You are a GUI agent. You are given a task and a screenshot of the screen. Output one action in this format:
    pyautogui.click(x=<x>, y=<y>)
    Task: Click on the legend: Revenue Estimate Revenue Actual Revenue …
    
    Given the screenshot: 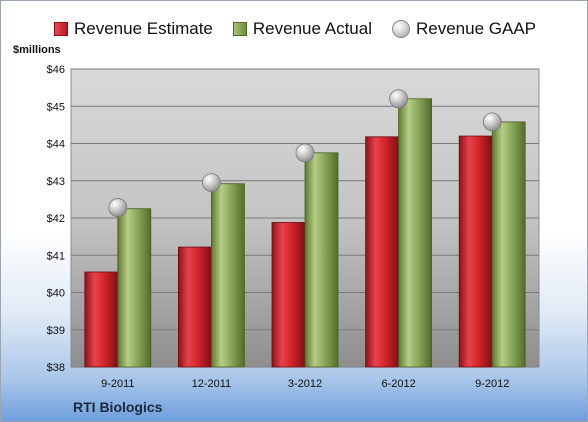 What is the action you would take?
    pyautogui.click(x=294, y=29)
    